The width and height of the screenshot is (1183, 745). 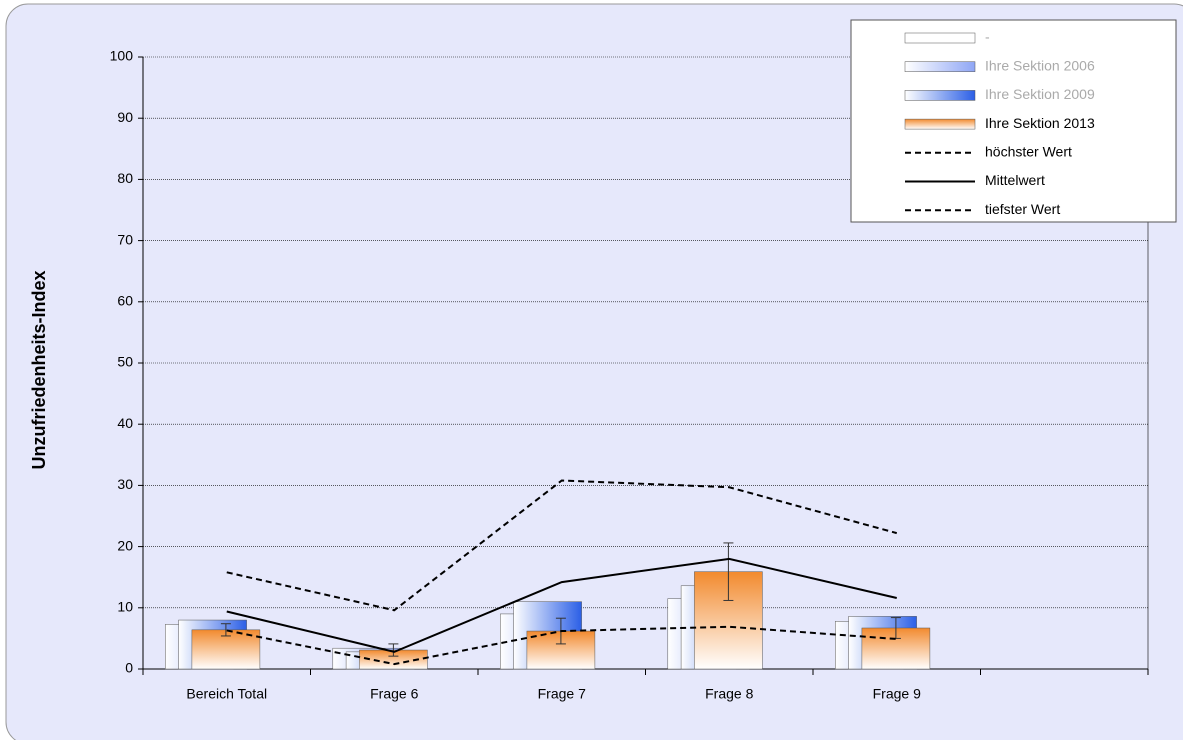 I want to click on y-tick-label: 70, so click(x=125, y=239).